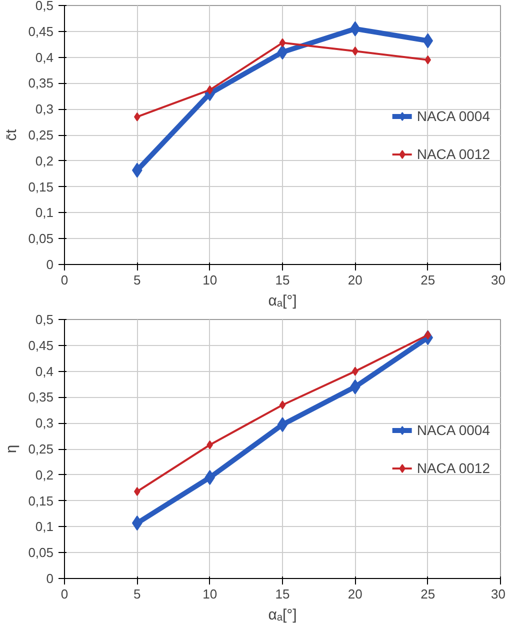 This screenshot has width=512, height=629. What do you see at coordinates (11, 134) in the screenshot?
I see `y-axis-title: c̄t` at bounding box center [11, 134].